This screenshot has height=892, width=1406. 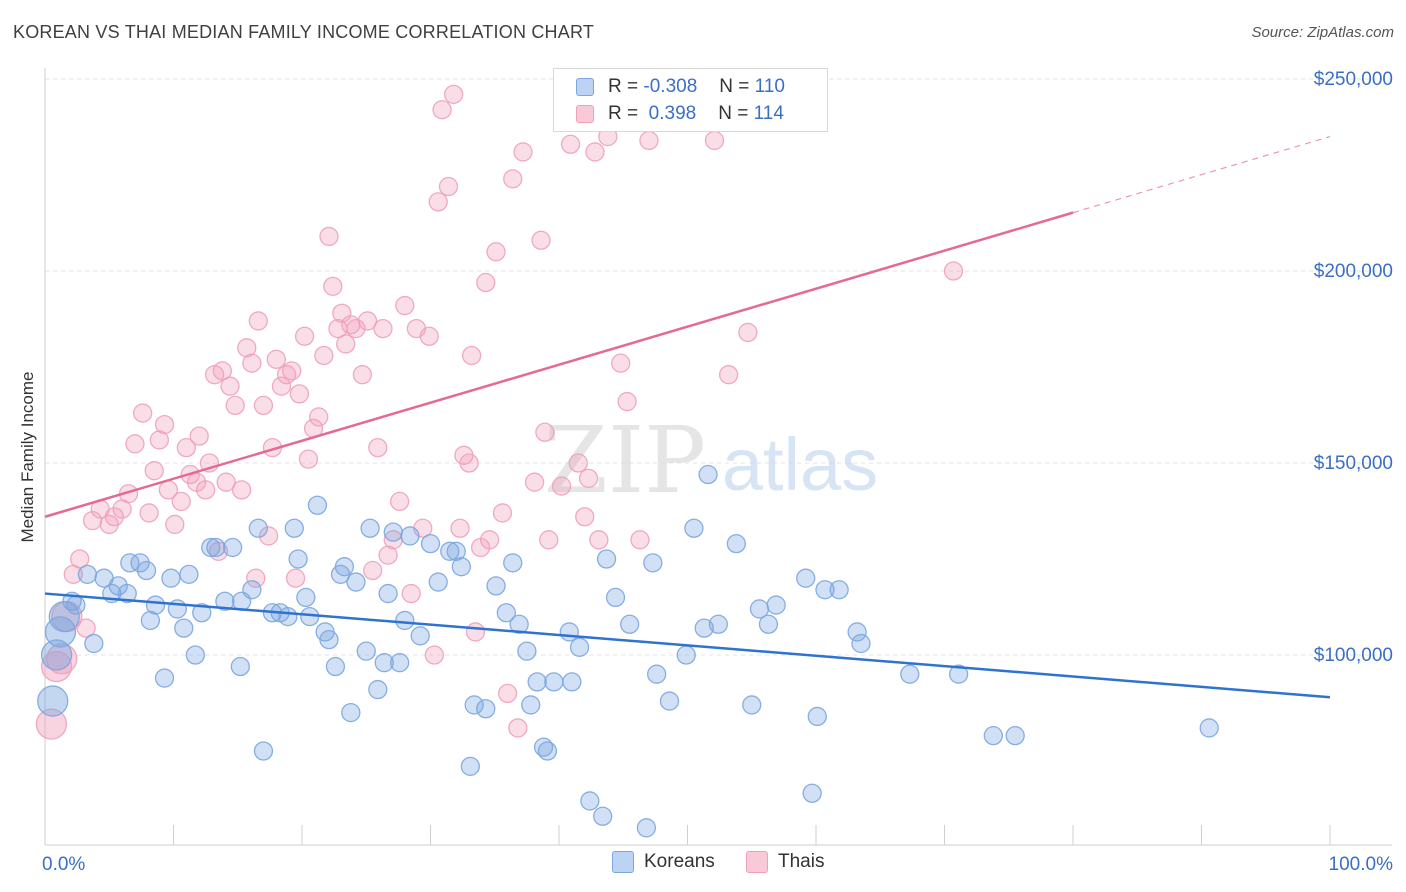 I want to click on thai-swatch, so click(x=585, y=114).